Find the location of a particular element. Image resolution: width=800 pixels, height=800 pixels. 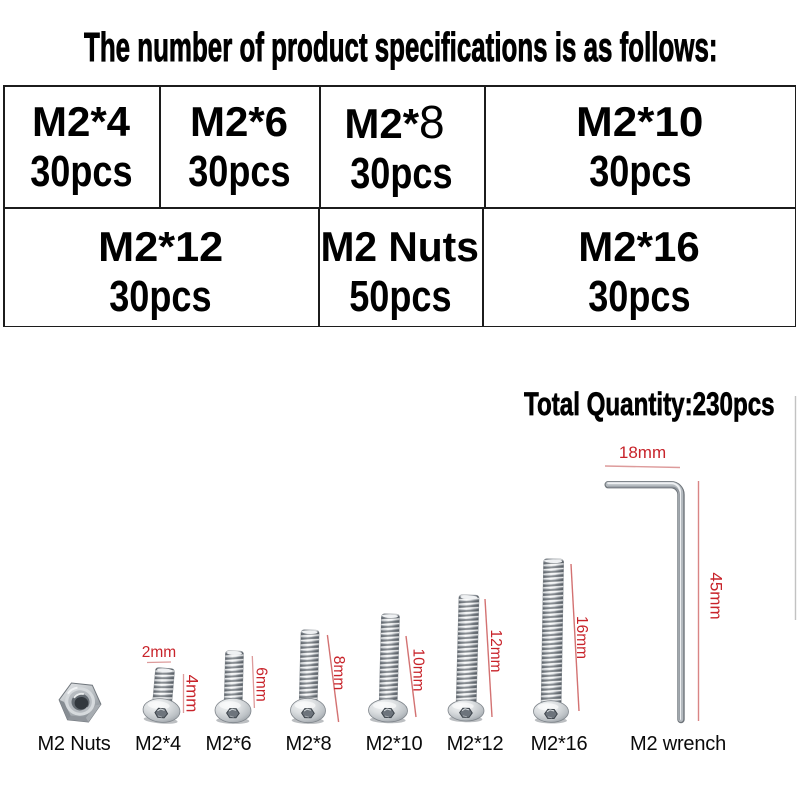

svg-text: 12mm is located at coordinates (495, 650).